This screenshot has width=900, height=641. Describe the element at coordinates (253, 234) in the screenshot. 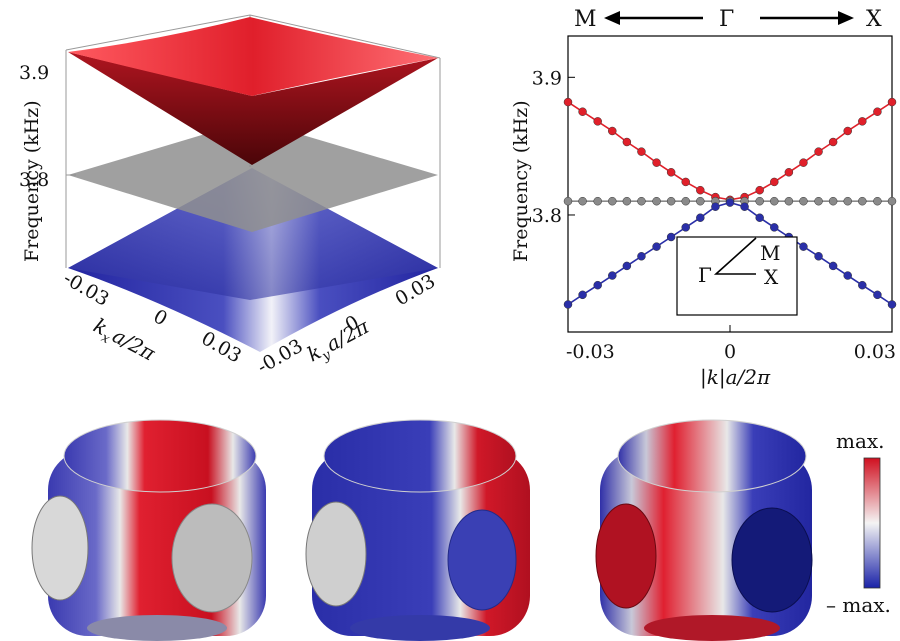

I see `lower-band-top-face` at that location.